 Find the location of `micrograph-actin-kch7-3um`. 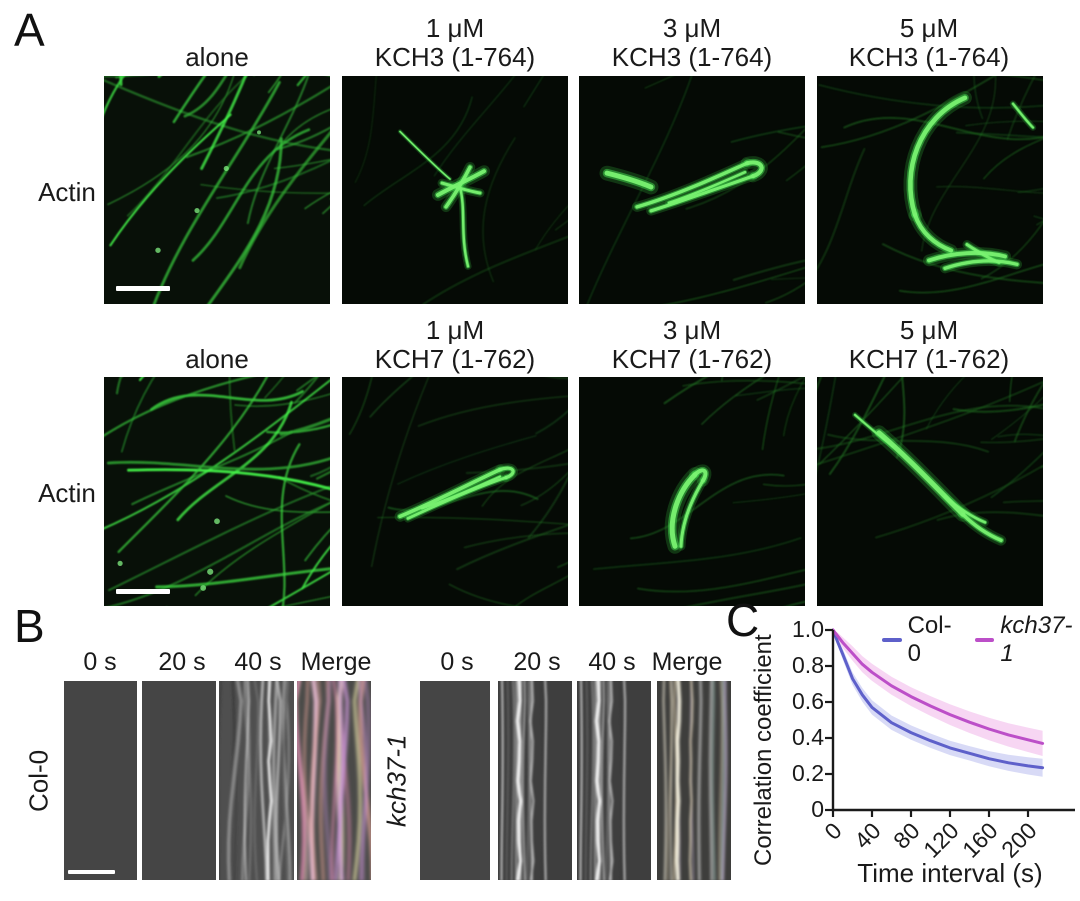

micrograph-actin-kch7-3um is located at coordinates (692, 491).